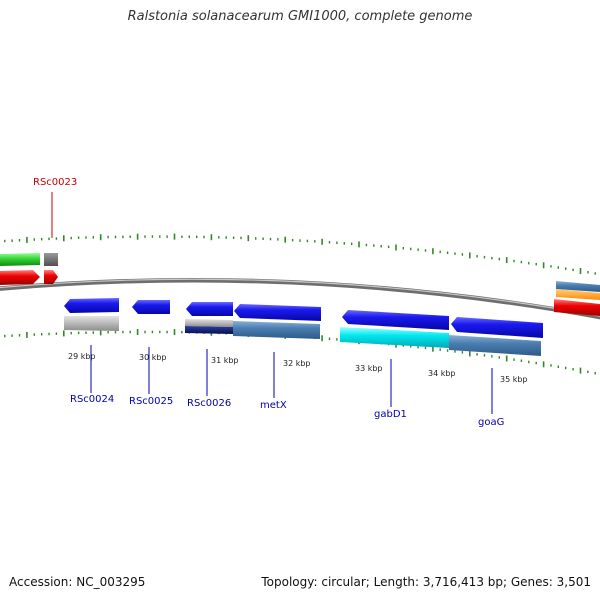 The height and width of the screenshot is (600, 600). What do you see at coordinates (153, 357) in the screenshot?
I see `tick-label: 30 kbp` at bounding box center [153, 357].